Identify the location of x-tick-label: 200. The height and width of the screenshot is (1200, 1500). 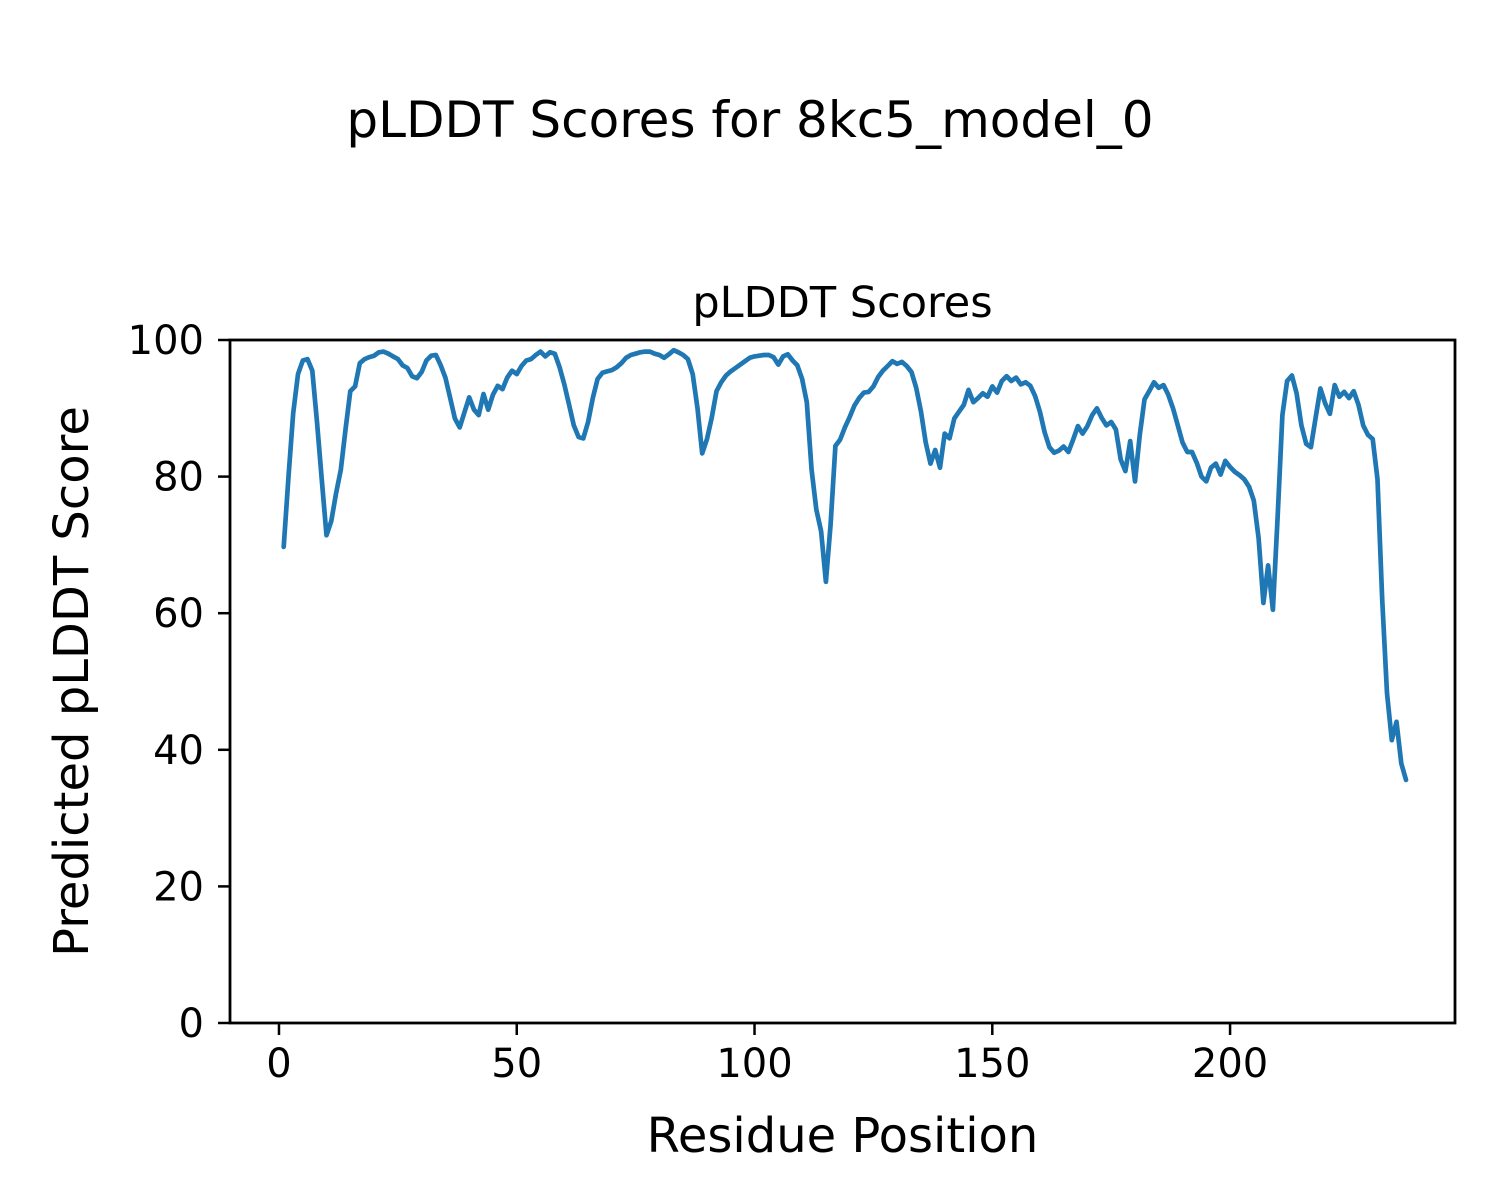
(1230, 1064).